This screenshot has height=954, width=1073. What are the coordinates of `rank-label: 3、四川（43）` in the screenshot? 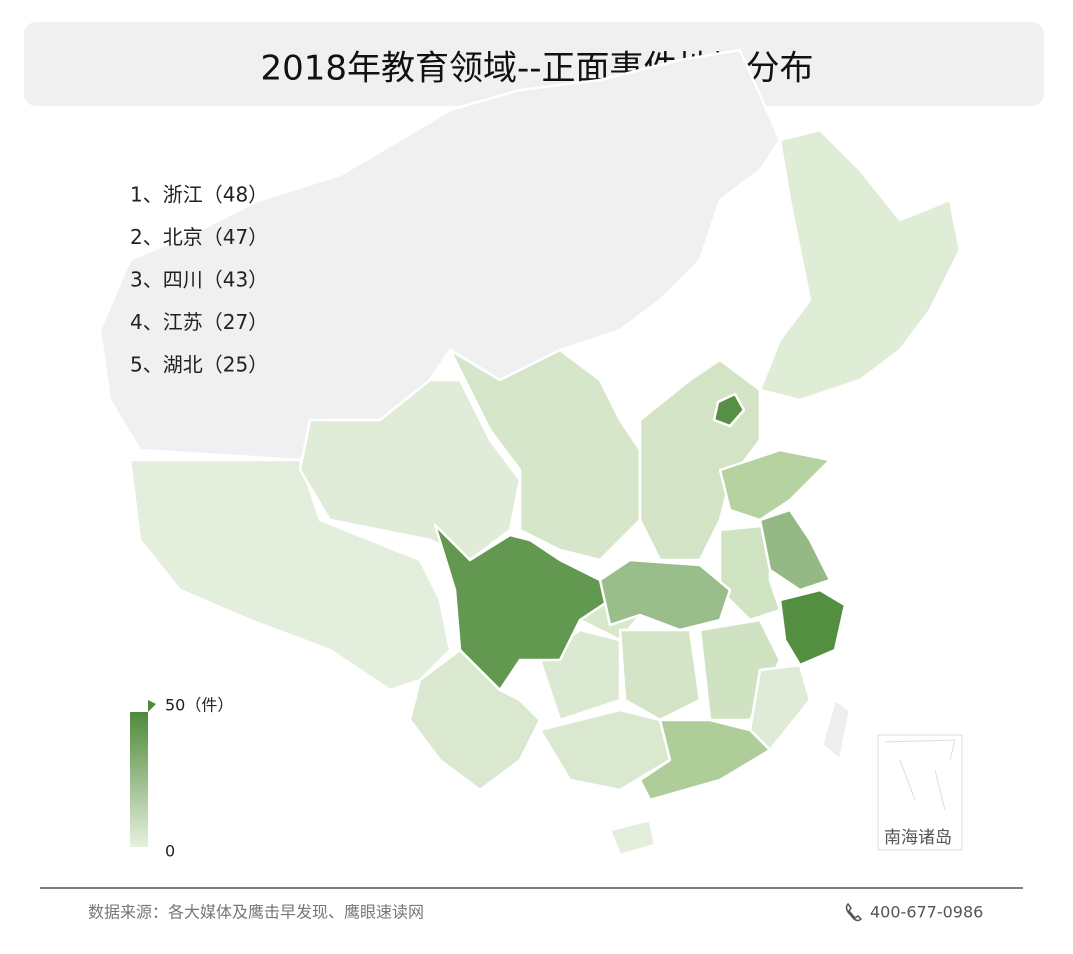 It's located at (199, 280).